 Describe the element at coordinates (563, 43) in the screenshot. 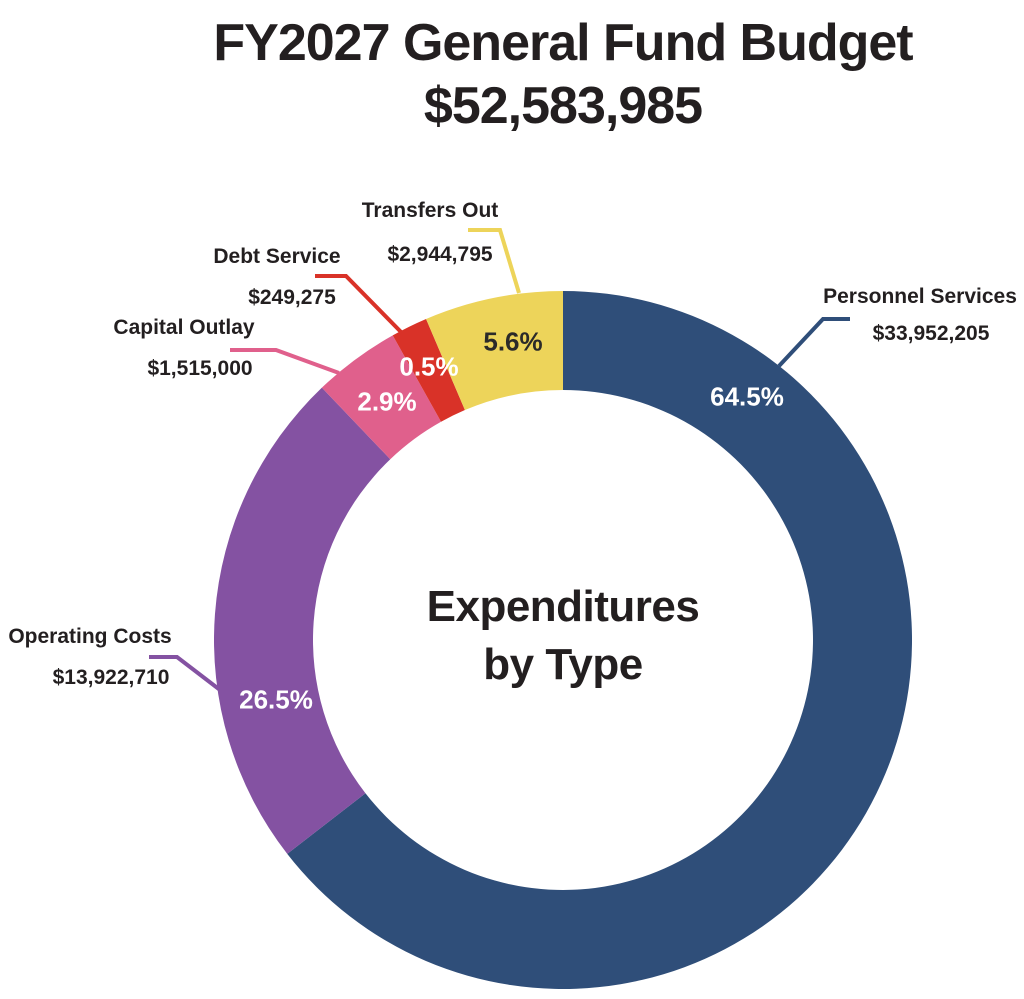

I see `chart-title: FY2027 General Fund Budget` at that location.